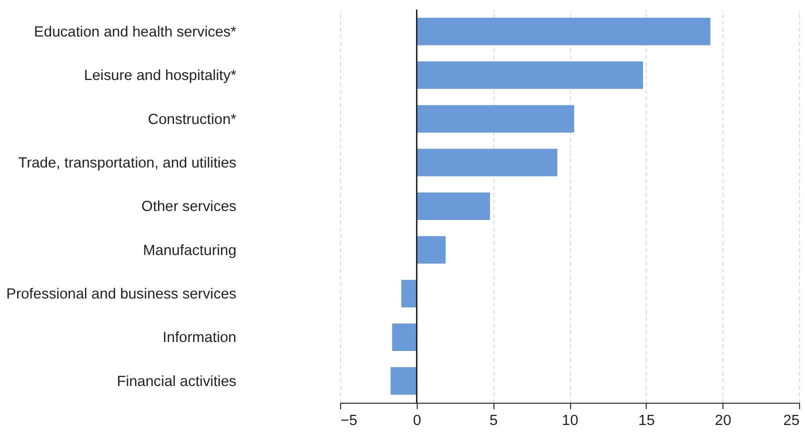 The width and height of the screenshot is (805, 446). I want to click on y-tick-label: Manufacturing, so click(189, 250).